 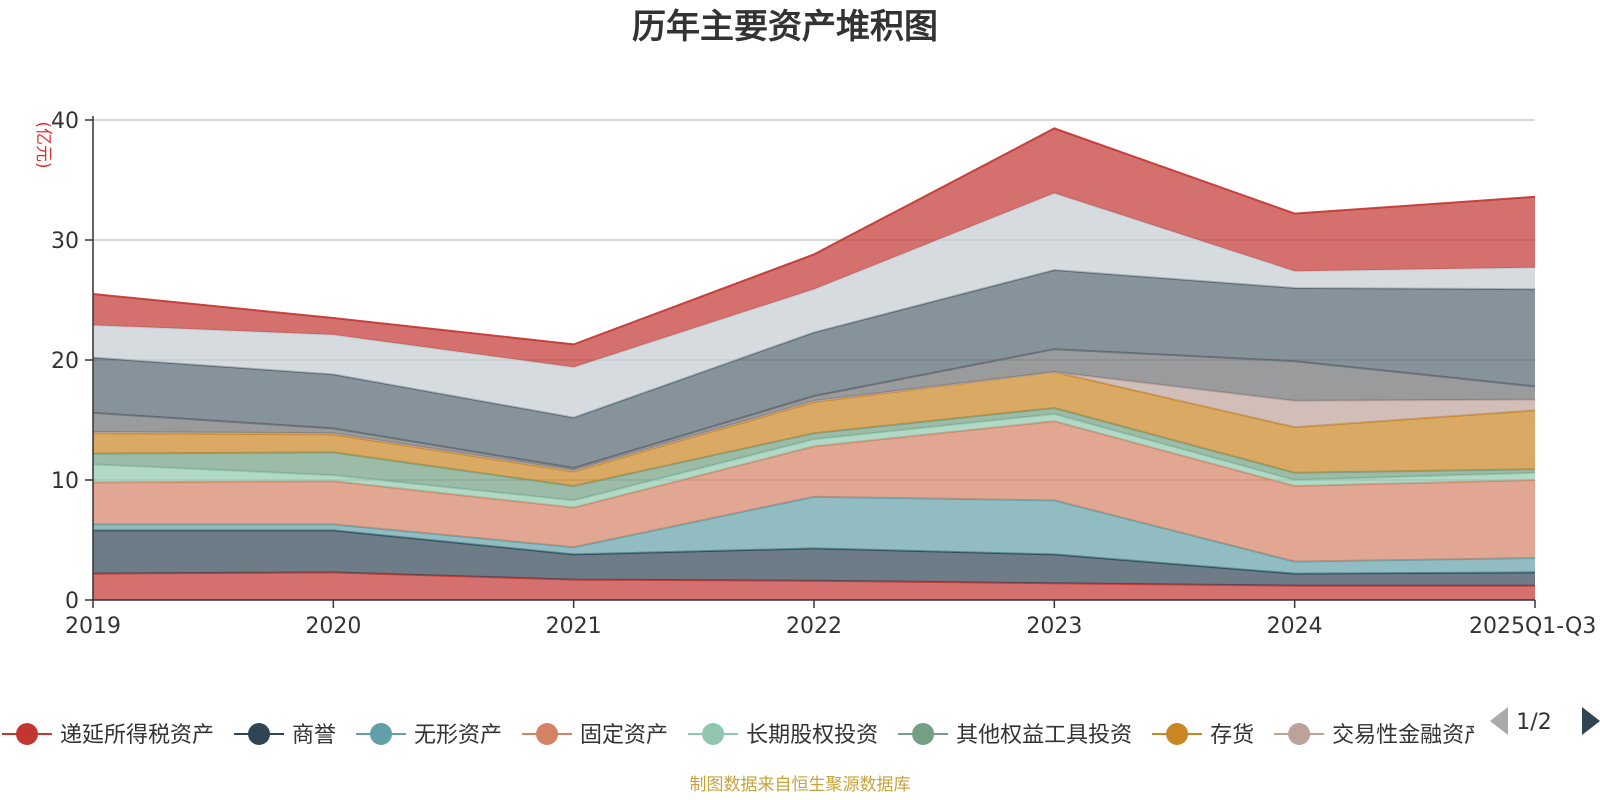 I want to click on data-source-note: 制图数据来自恒生聚源数据库, so click(x=800, y=785).